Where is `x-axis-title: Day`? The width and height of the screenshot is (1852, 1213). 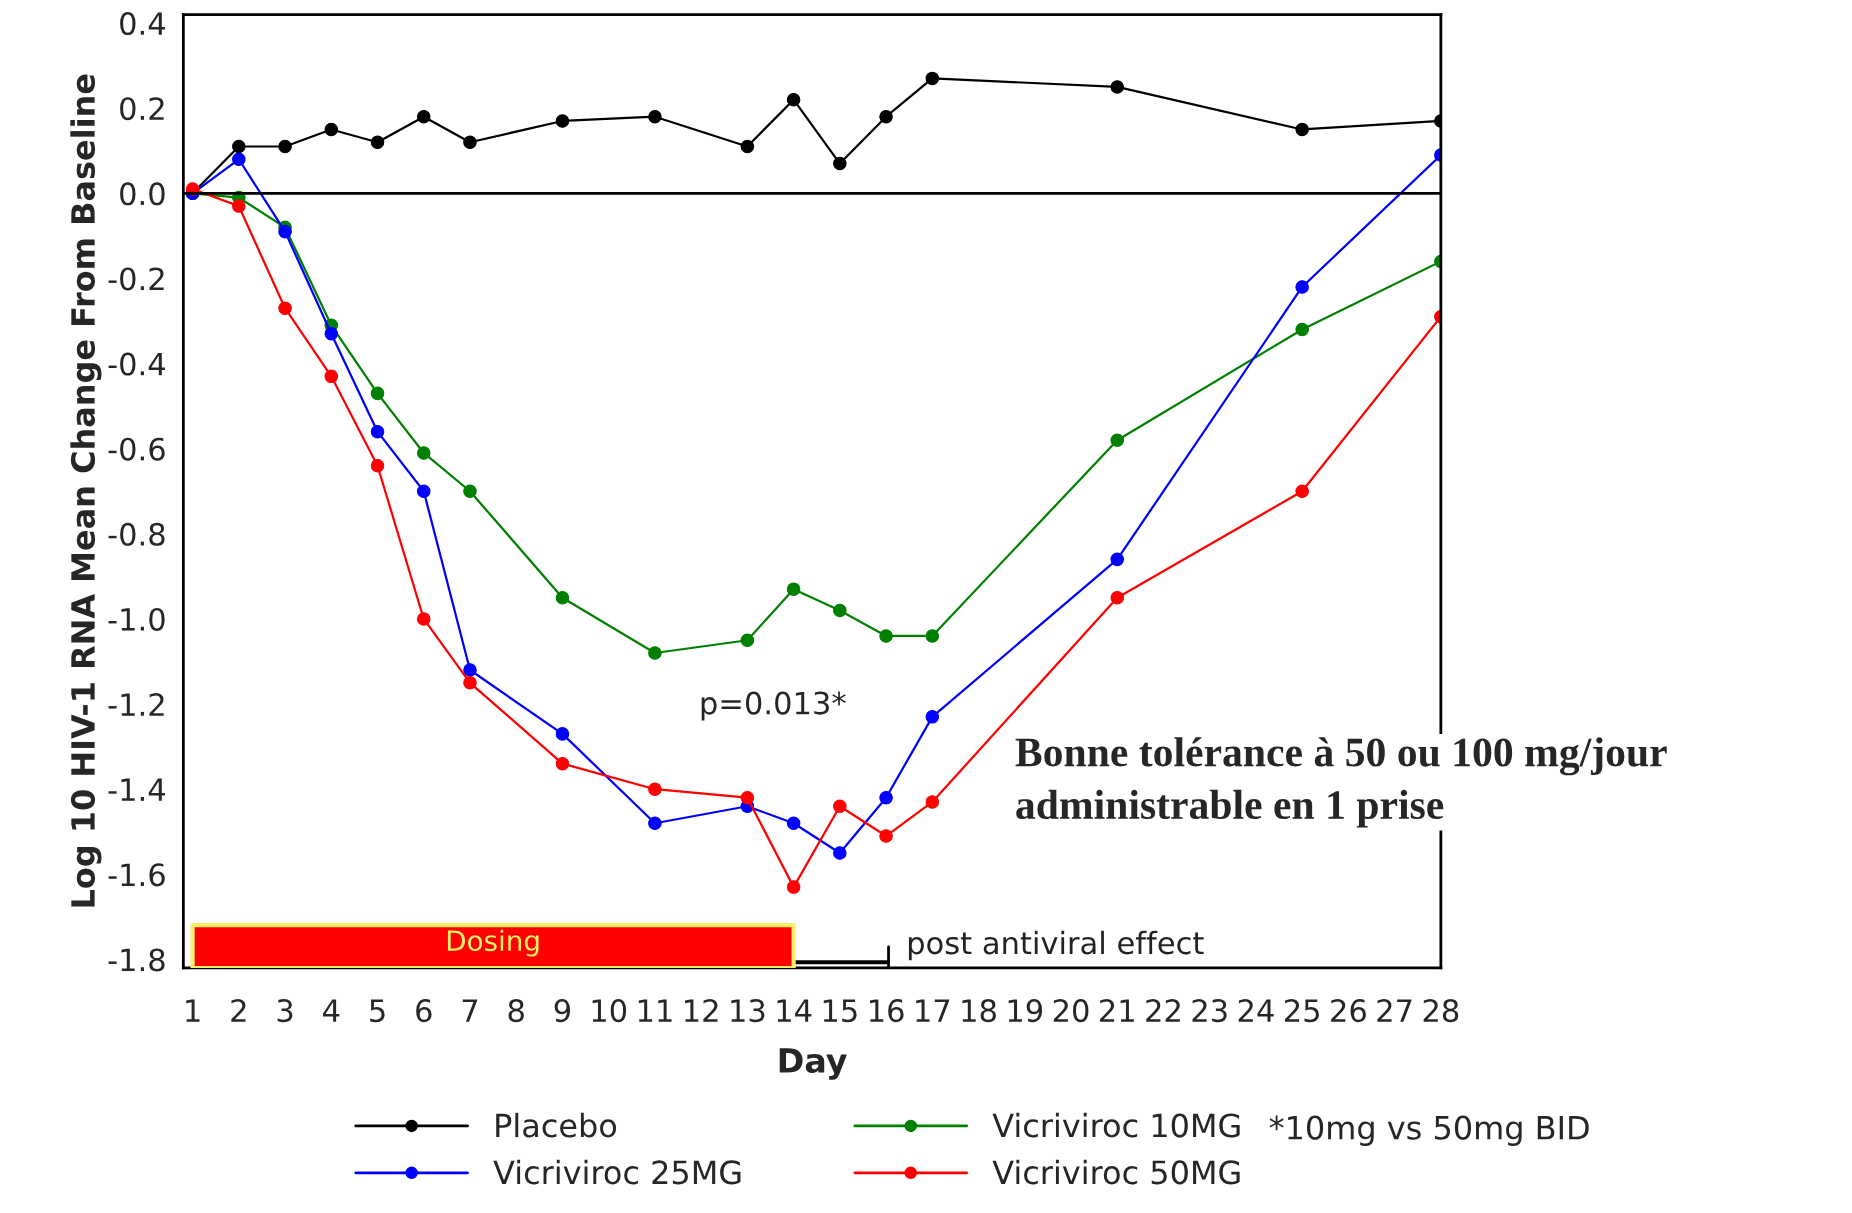 x-axis-title: Day is located at coordinates (813, 1064).